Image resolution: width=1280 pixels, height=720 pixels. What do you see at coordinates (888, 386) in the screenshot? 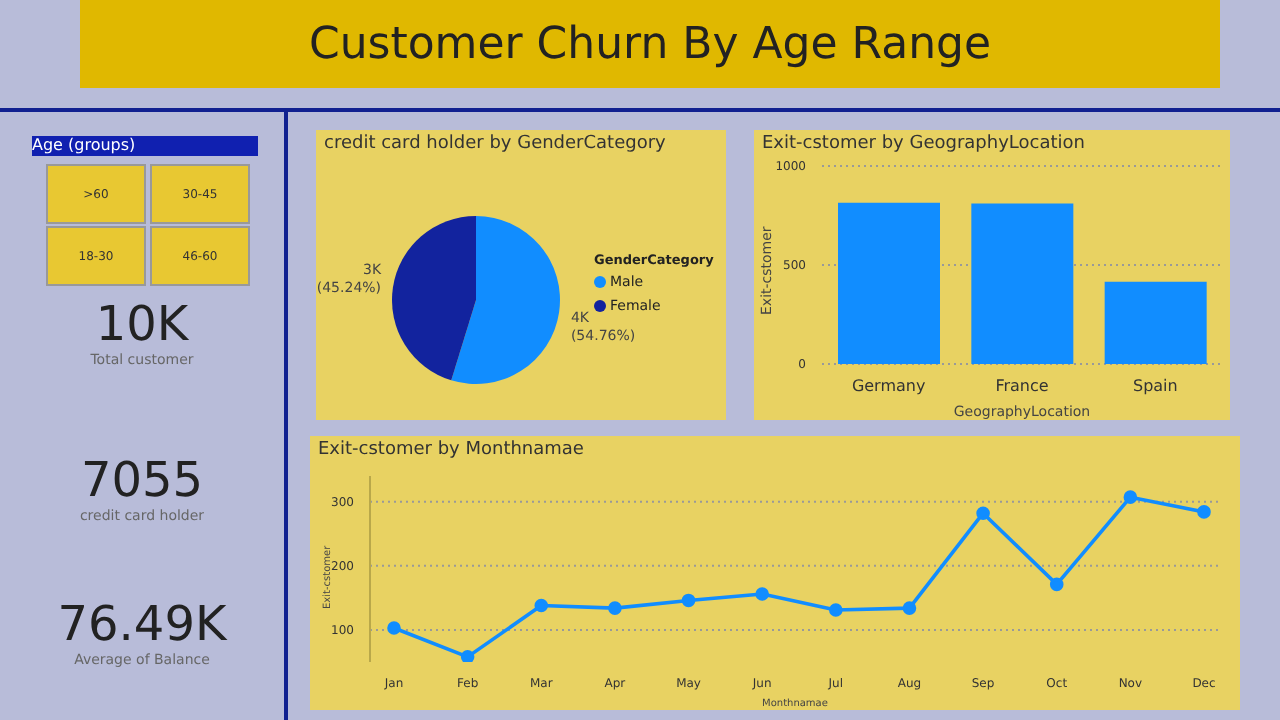
I see `x-tick-label: Germany` at bounding box center [888, 386].